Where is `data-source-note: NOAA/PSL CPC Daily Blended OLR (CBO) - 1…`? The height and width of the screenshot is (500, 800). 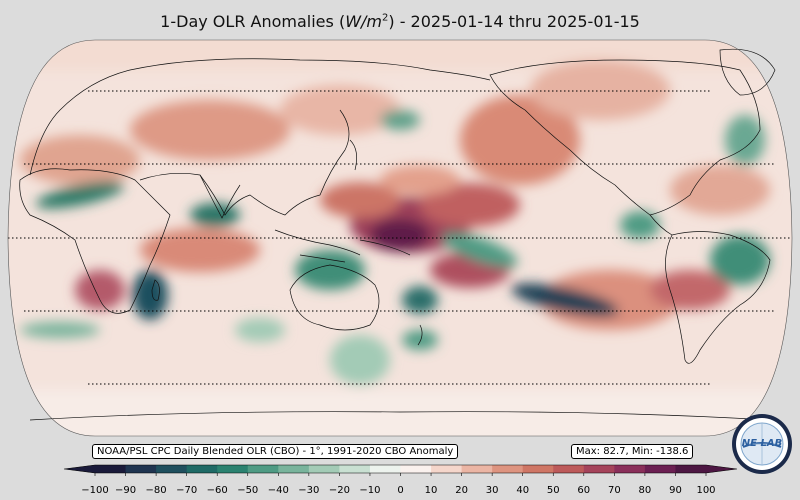 data-source-note: NOAA/PSL CPC Daily Blended OLR (CBO) - 1… is located at coordinates (275, 451).